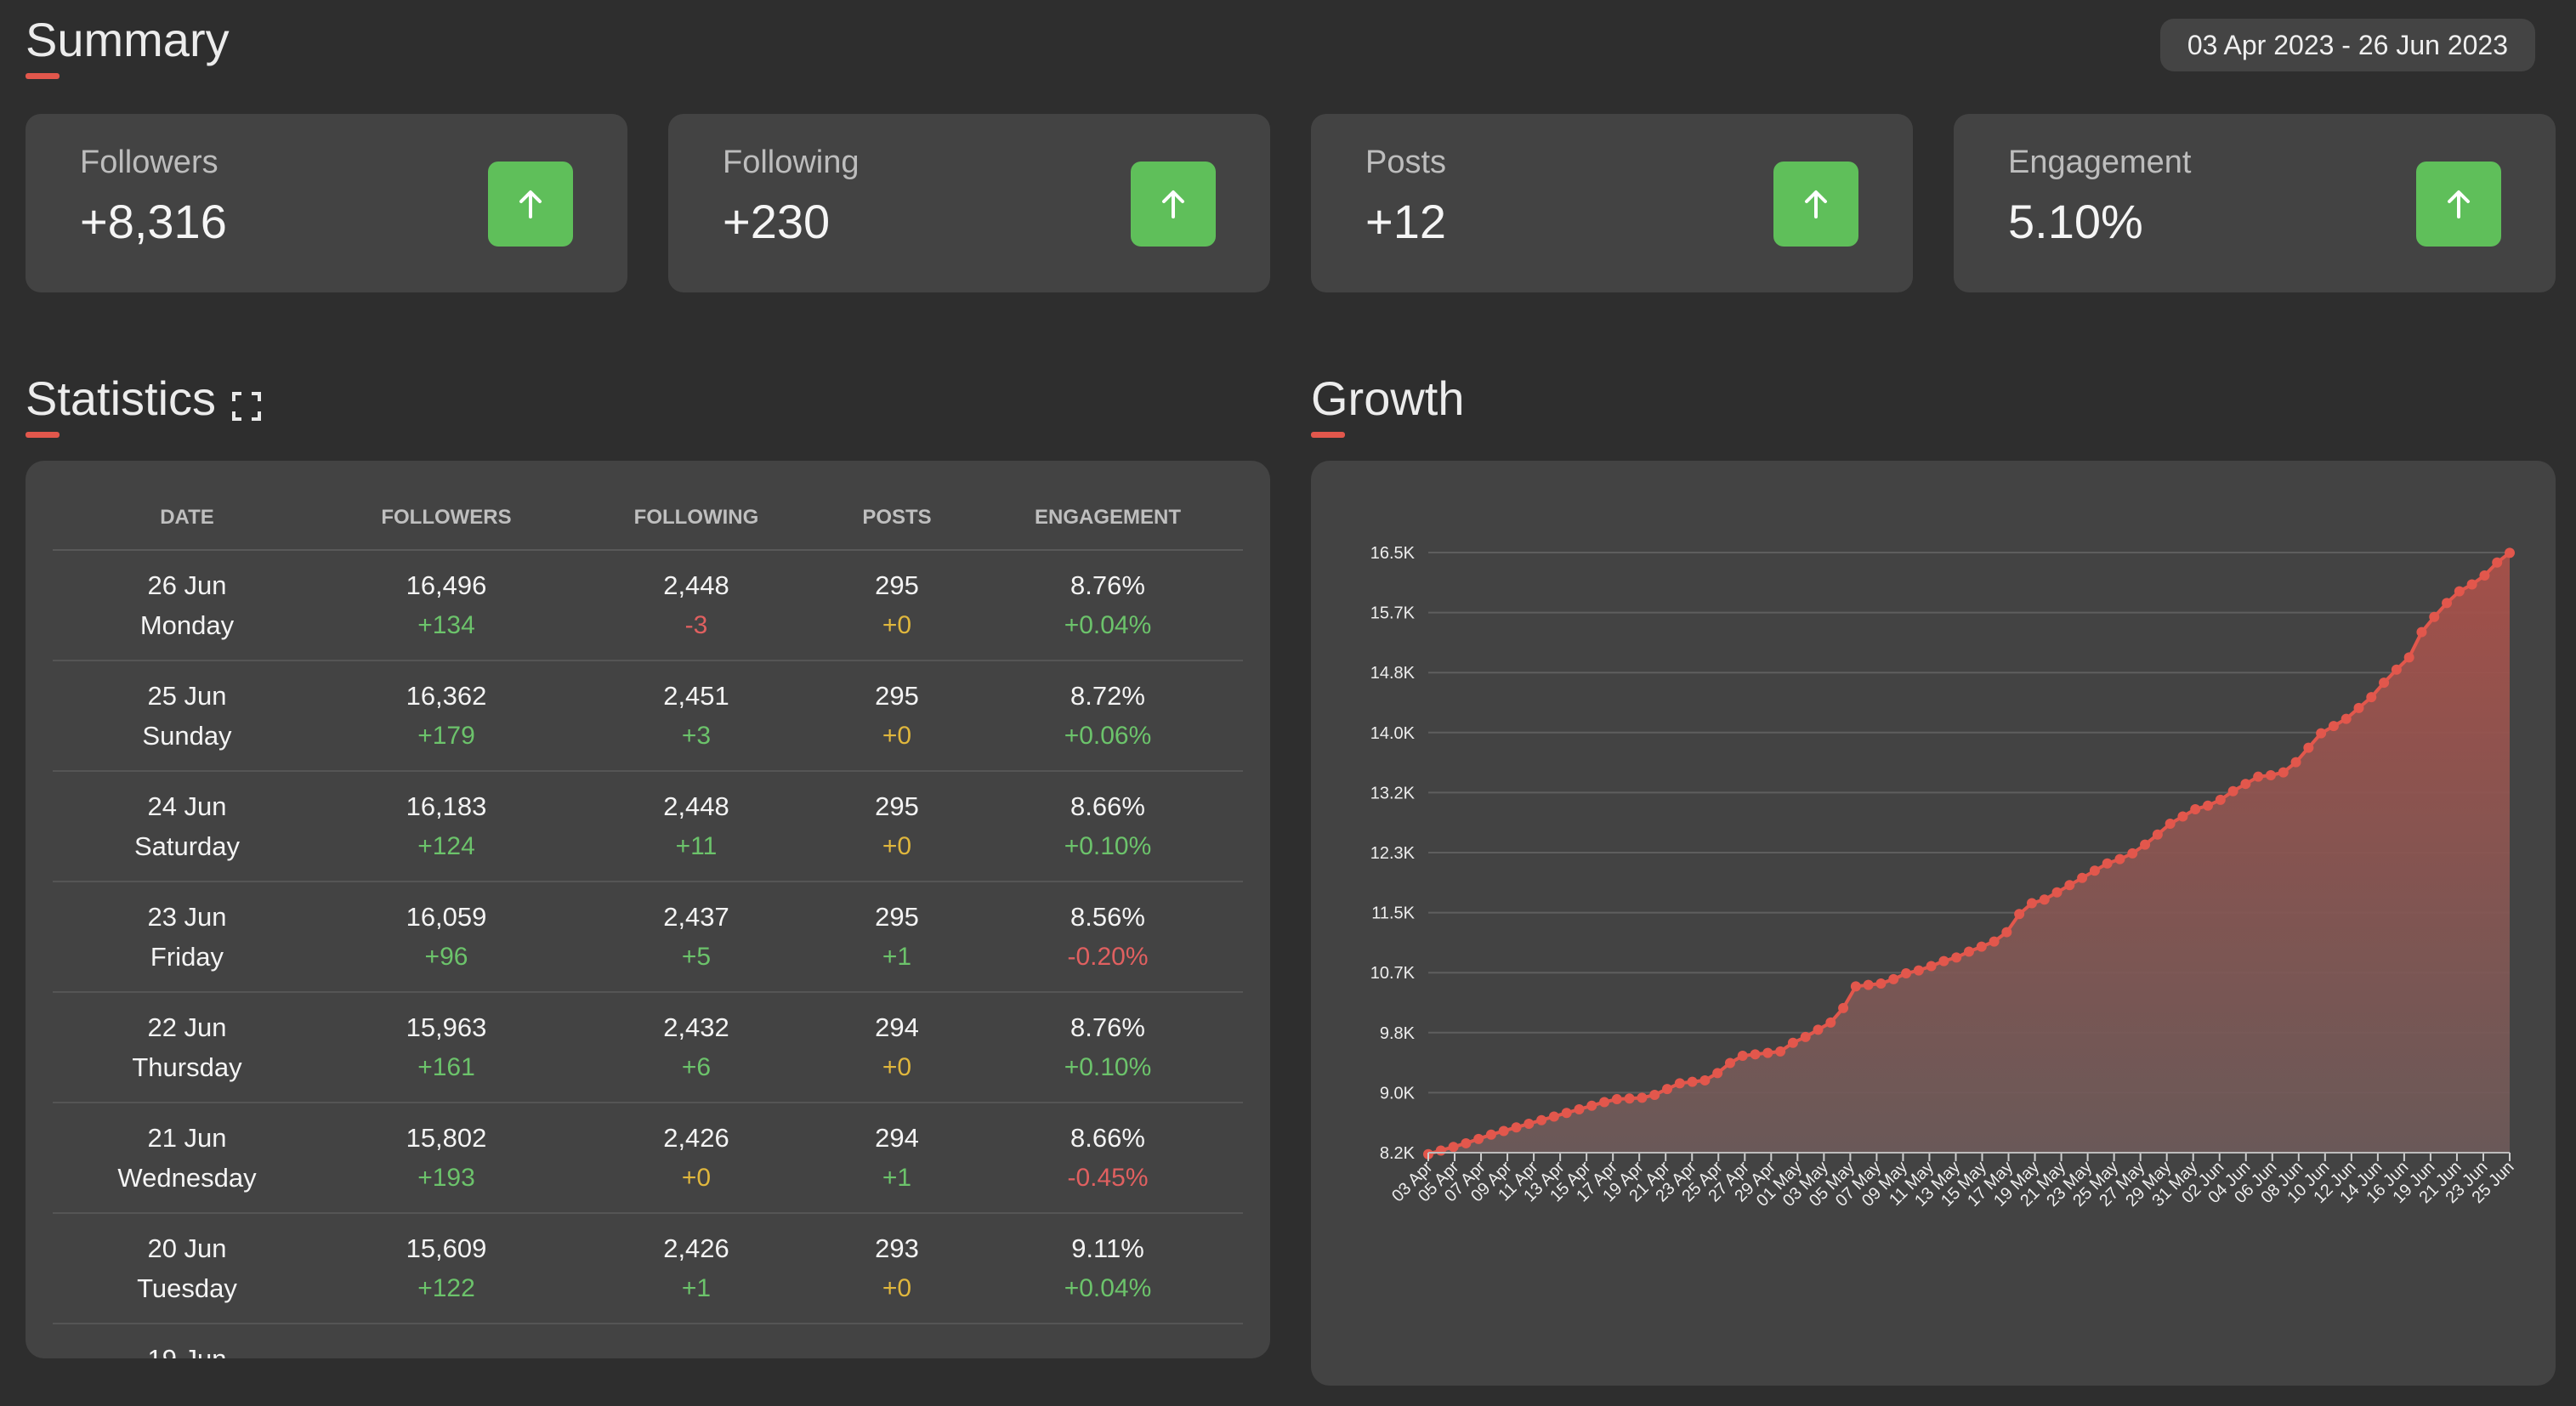 The height and width of the screenshot is (1406, 2576). What do you see at coordinates (1108, 716) in the screenshot?
I see `table-cell-engagement: 8.72% +0.06%` at bounding box center [1108, 716].